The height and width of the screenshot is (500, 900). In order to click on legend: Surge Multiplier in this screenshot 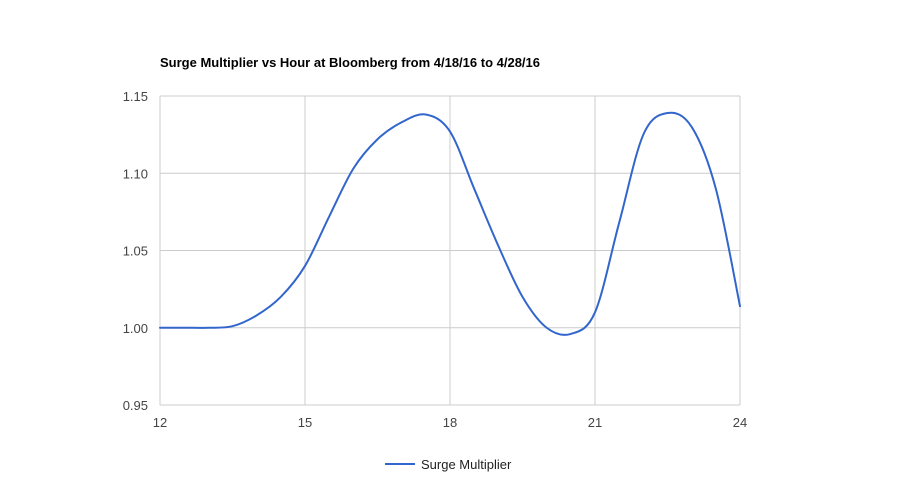, I will do `click(448, 464)`.